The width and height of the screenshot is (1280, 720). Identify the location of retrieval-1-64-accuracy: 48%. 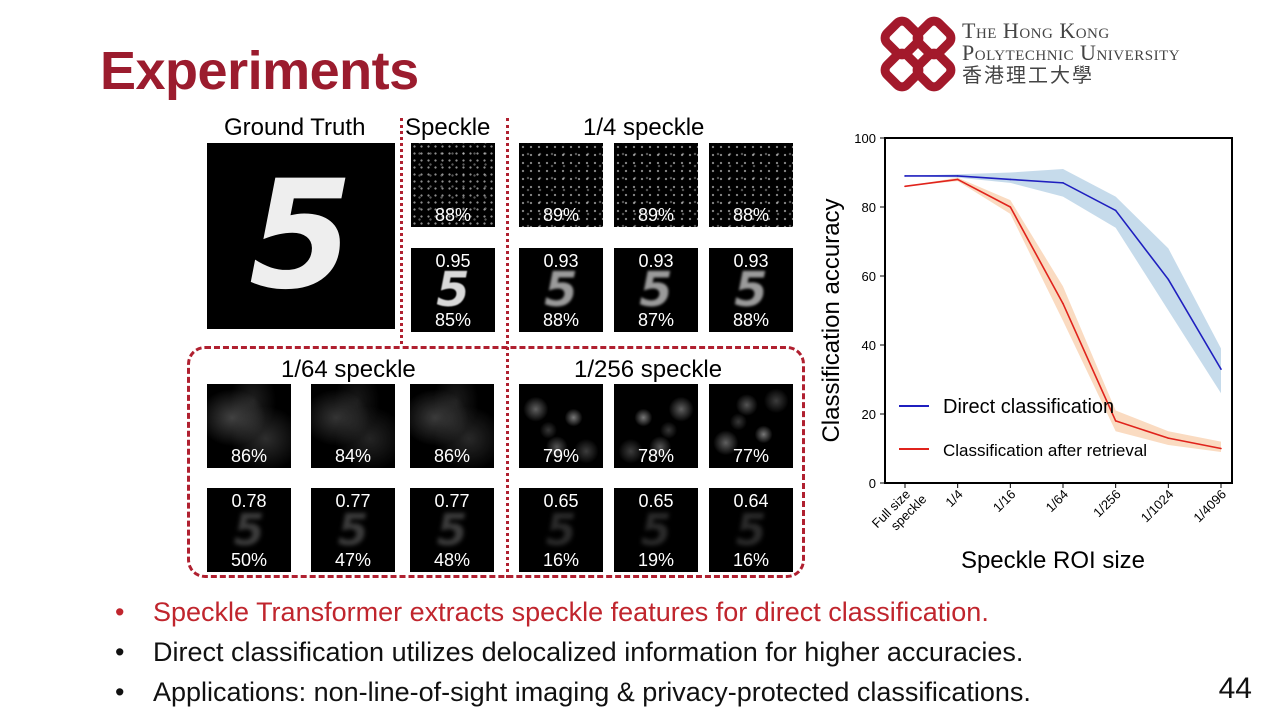
(452, 560).